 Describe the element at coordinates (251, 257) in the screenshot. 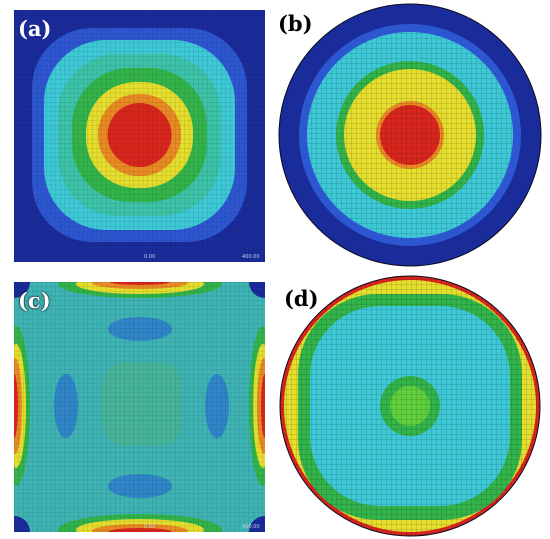

I see `scale-label-a-end: 400.00` at that location.